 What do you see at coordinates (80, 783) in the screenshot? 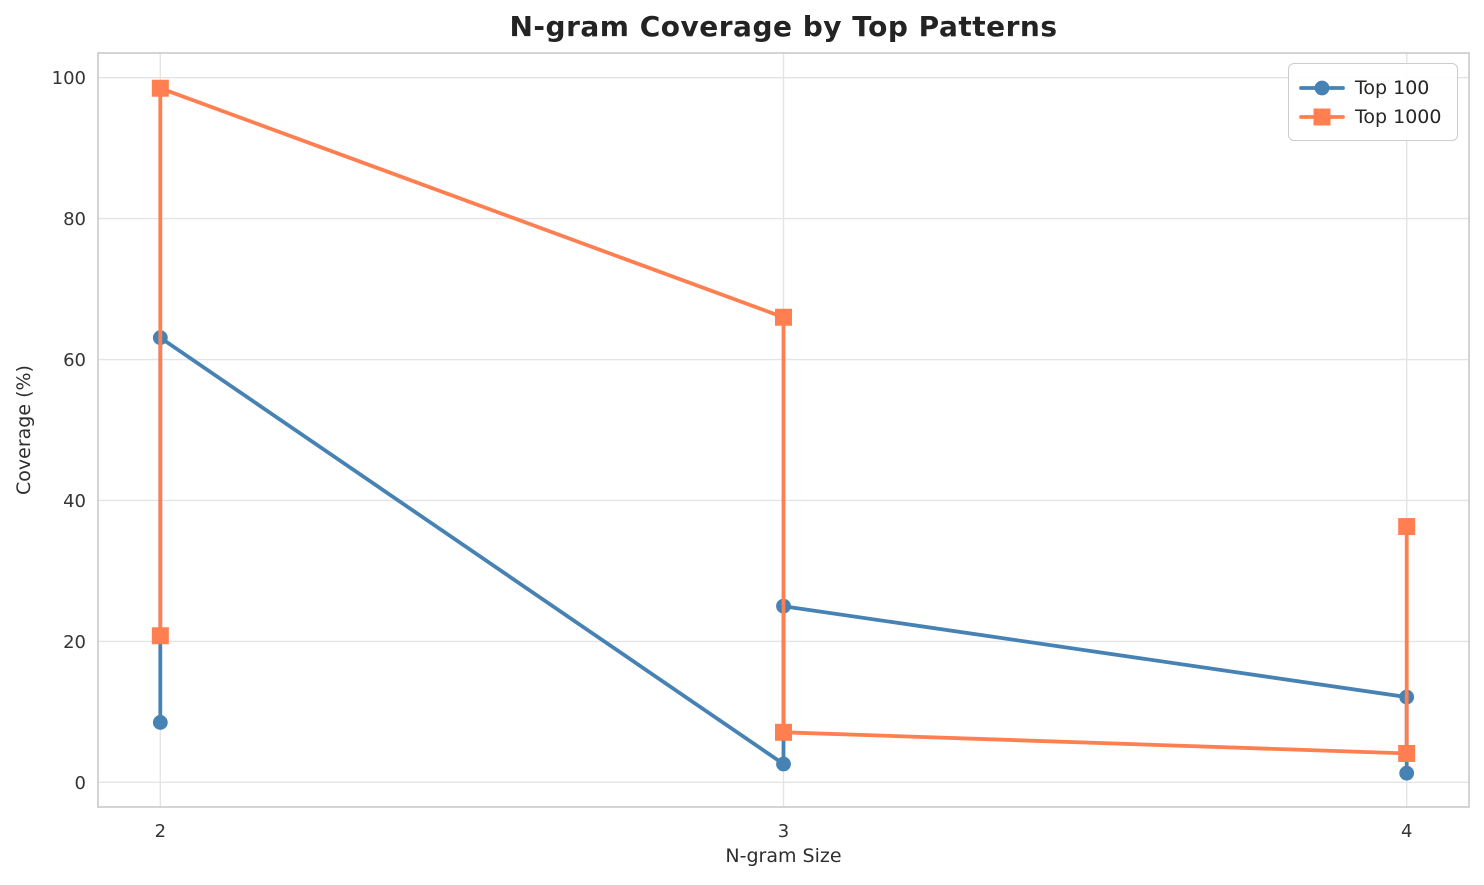
I see `y-tick-label: 0` at bounding box center [80, 783].